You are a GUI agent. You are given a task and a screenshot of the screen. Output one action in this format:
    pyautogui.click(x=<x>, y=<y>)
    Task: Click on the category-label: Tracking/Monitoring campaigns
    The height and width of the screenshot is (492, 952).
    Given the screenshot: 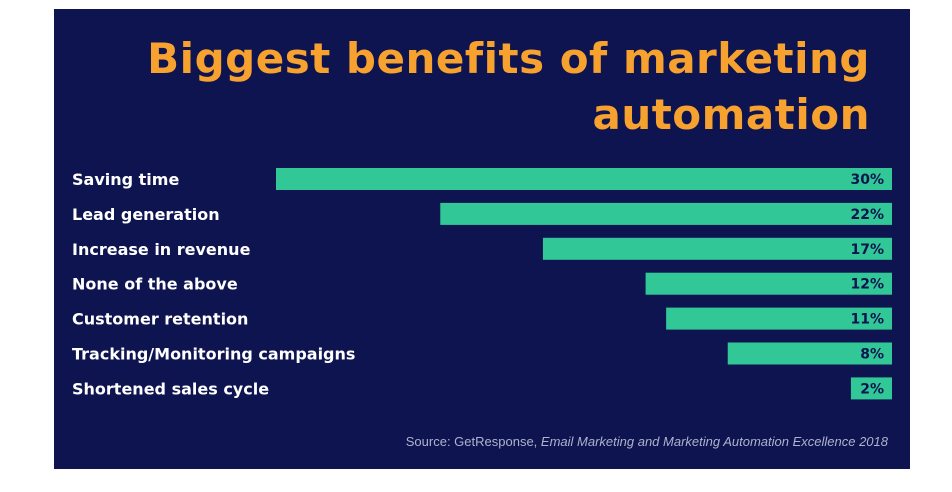 What is the action you would take?
    pyautogui.click(x=213, y=354)
    